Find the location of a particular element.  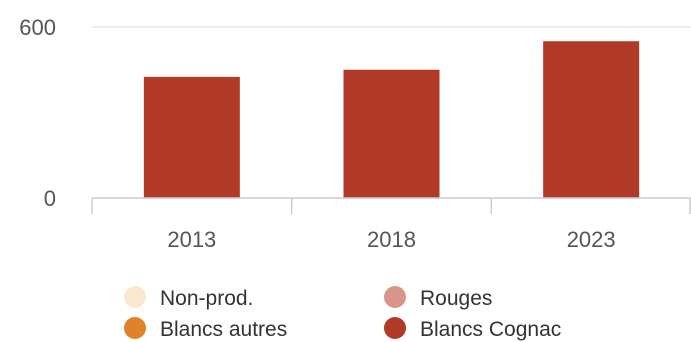

legend-label: Blancs Cognac is located at coordinates (490, 329).